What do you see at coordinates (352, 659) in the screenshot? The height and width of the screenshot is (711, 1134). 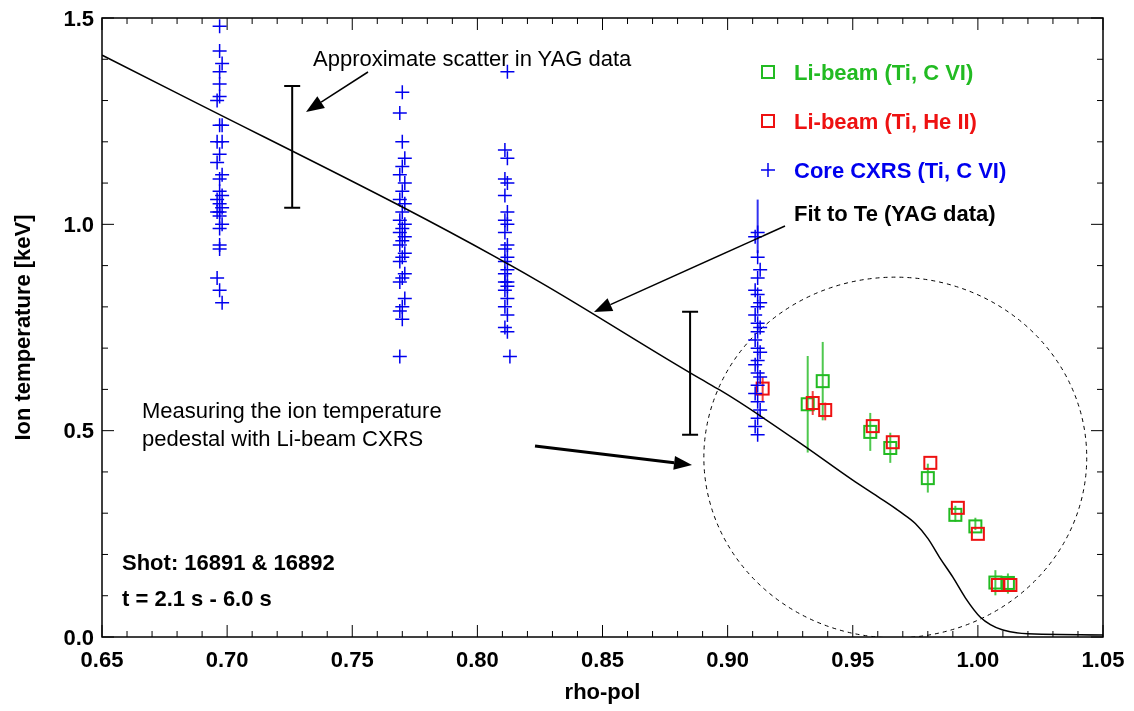 I see `x-tick-label: 0.75` at bounding box center [352, 659].